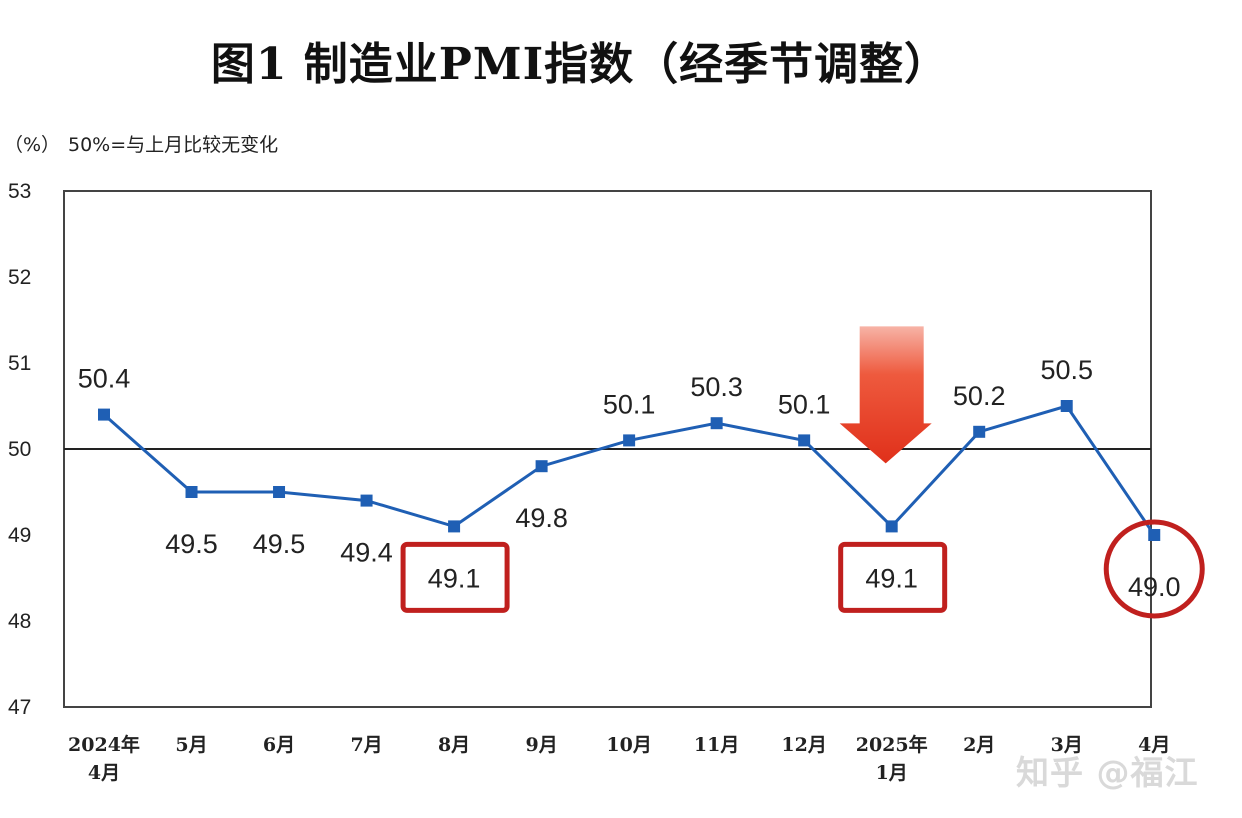  What do you see at coordinates (1154, 587) in the screenshot?
I see `data-label: 49.0` at bounding box center [1154, 587].